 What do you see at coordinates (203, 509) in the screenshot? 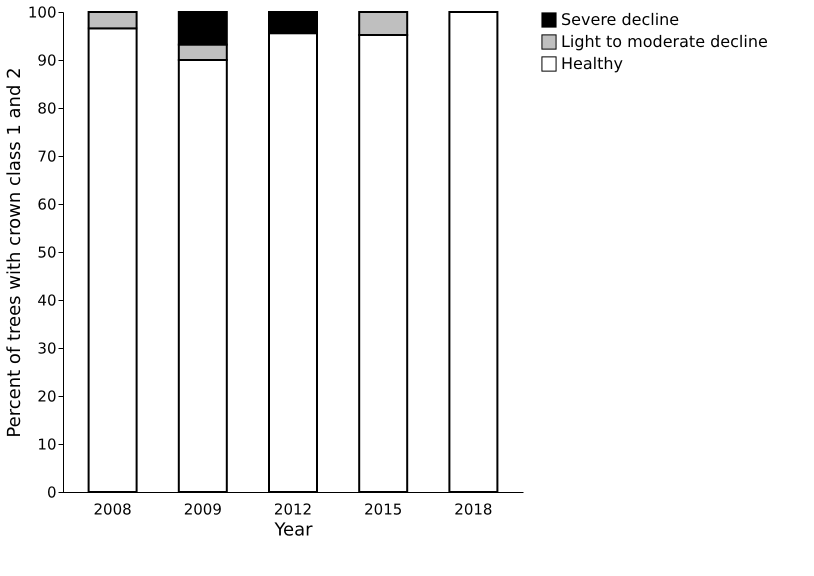
I see `x-tick-label: 2009` at bounding box center [203, 509].